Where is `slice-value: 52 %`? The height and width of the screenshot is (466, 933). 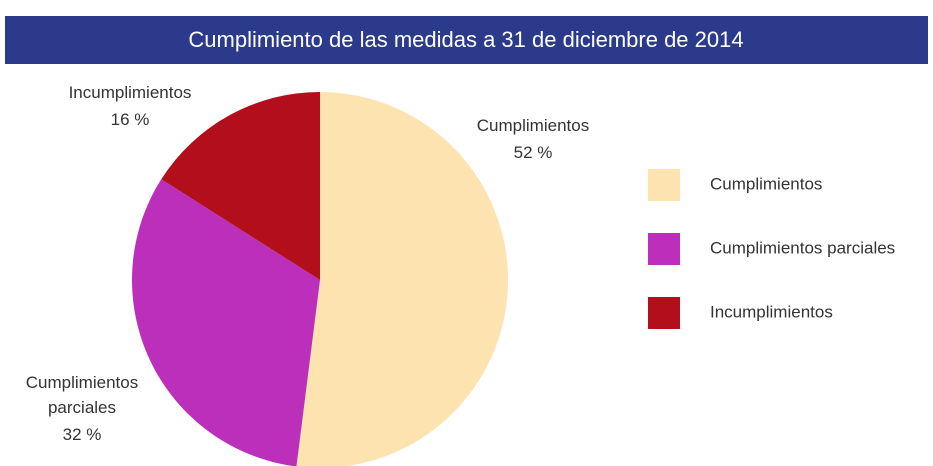 slice-value: 52 % is located at coordinates (533, 152).